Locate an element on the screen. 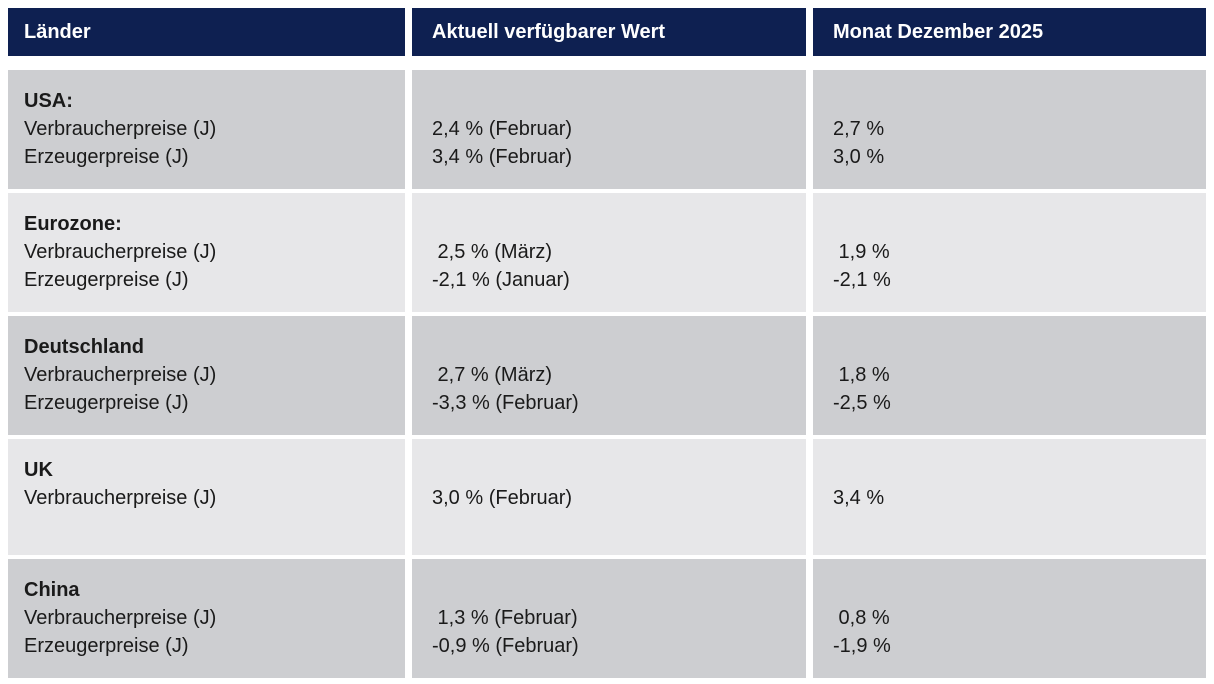  country-name: Eurozone: is located at coordinates (73, 224).